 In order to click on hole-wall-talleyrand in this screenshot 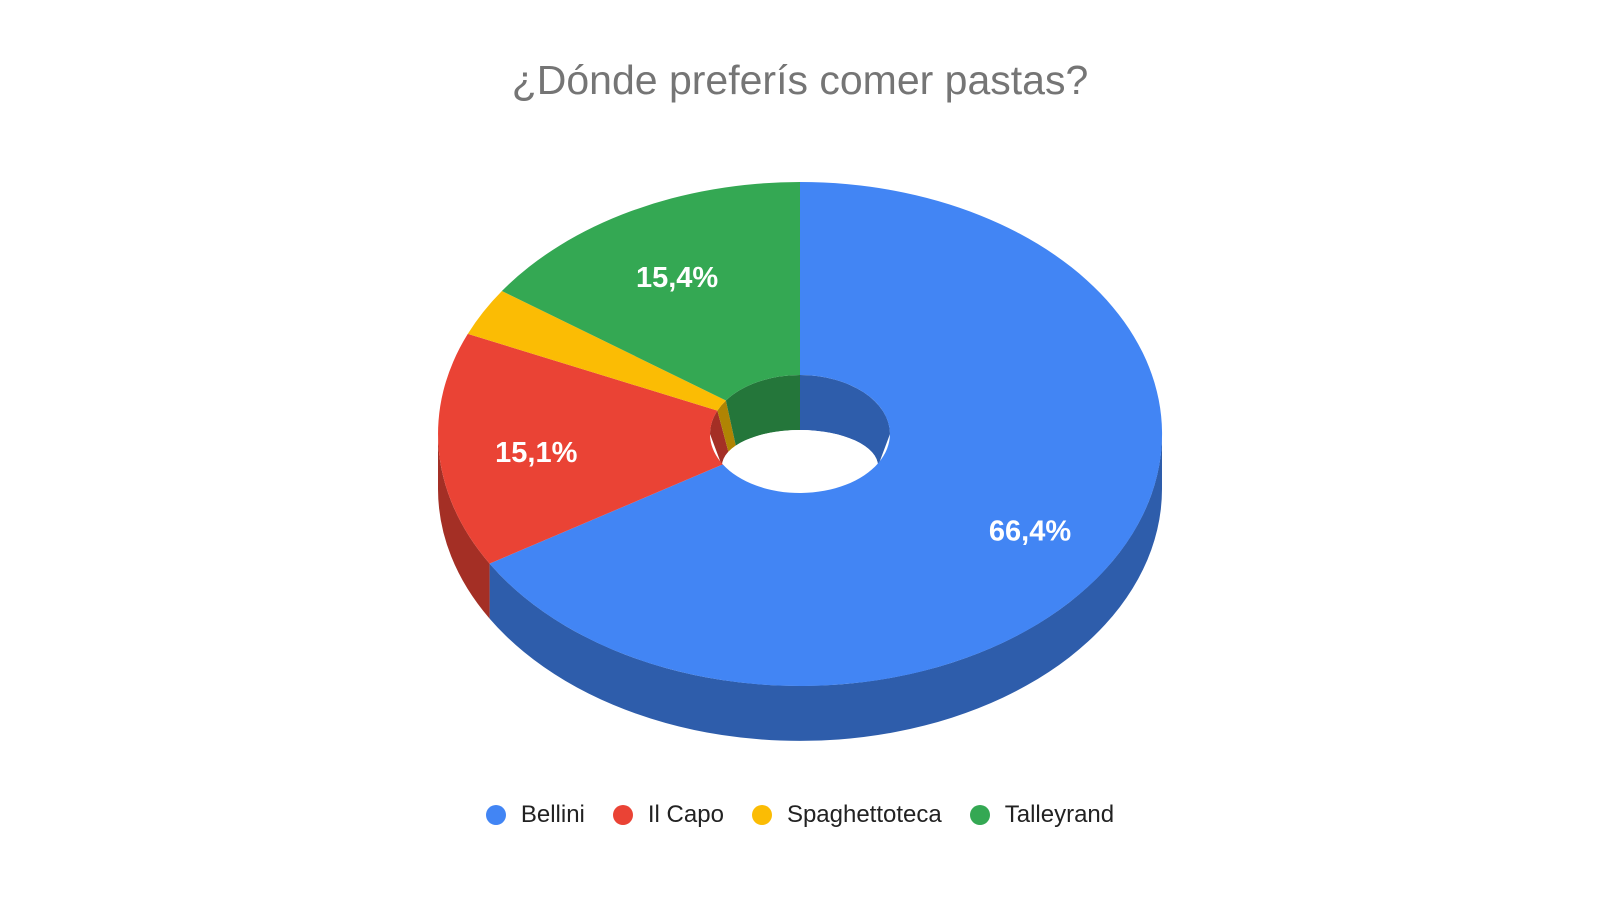, I will do `click(762, 410)`.